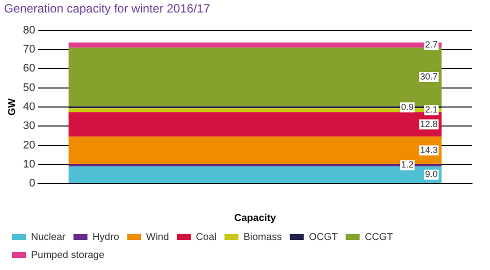 The height and width of the screenshot is (270, 490). What do you see at coordinates (379, 237) in the screenshot?
I see `legend-label: CCGT` at bounding box center [379, 237].